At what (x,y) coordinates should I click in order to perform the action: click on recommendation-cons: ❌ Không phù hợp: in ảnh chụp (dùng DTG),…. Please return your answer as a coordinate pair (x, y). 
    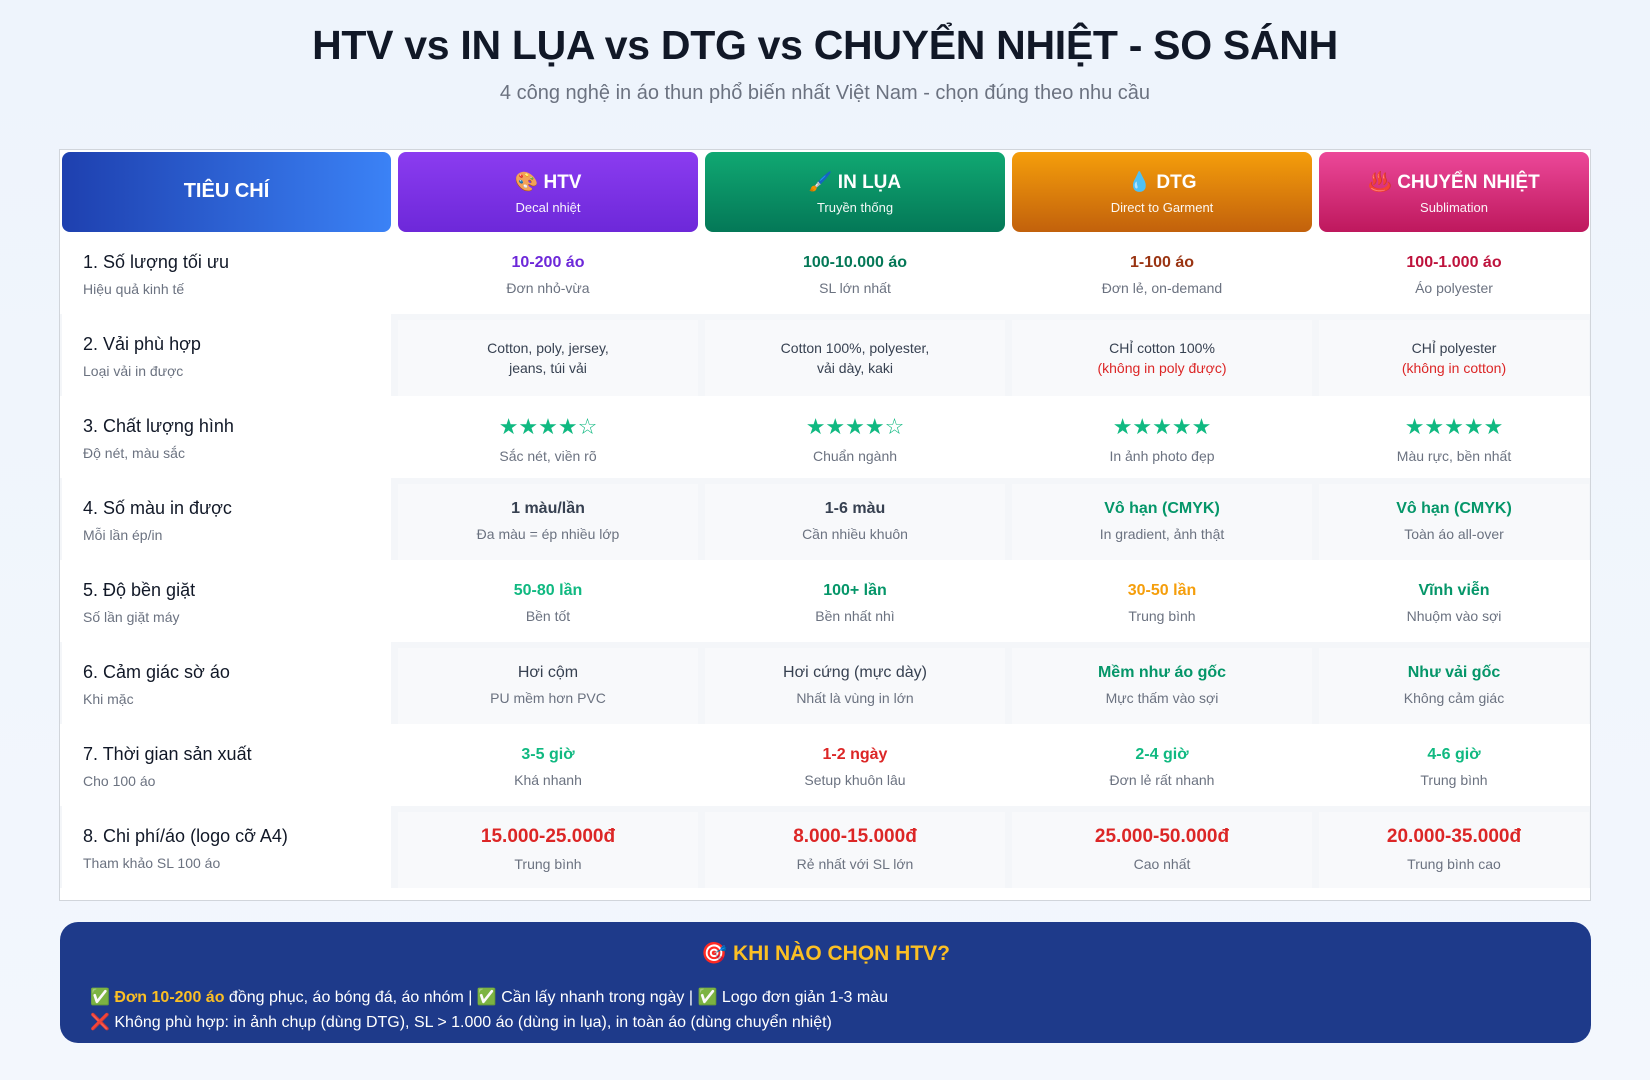
    Looking at the image, I should click on (461, 1022).